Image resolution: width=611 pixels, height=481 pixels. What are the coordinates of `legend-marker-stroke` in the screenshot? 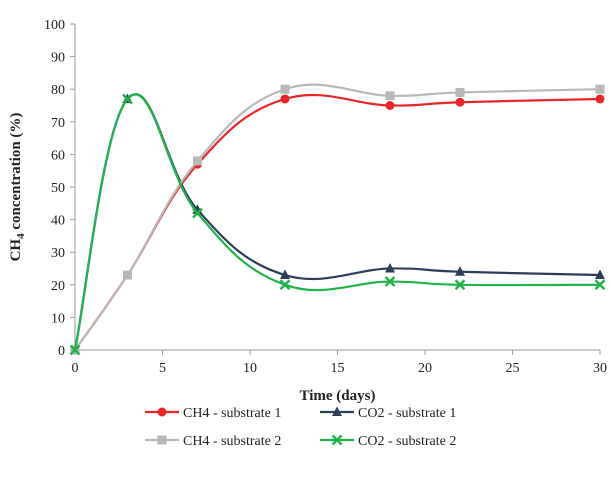 It's located at (337, 440).